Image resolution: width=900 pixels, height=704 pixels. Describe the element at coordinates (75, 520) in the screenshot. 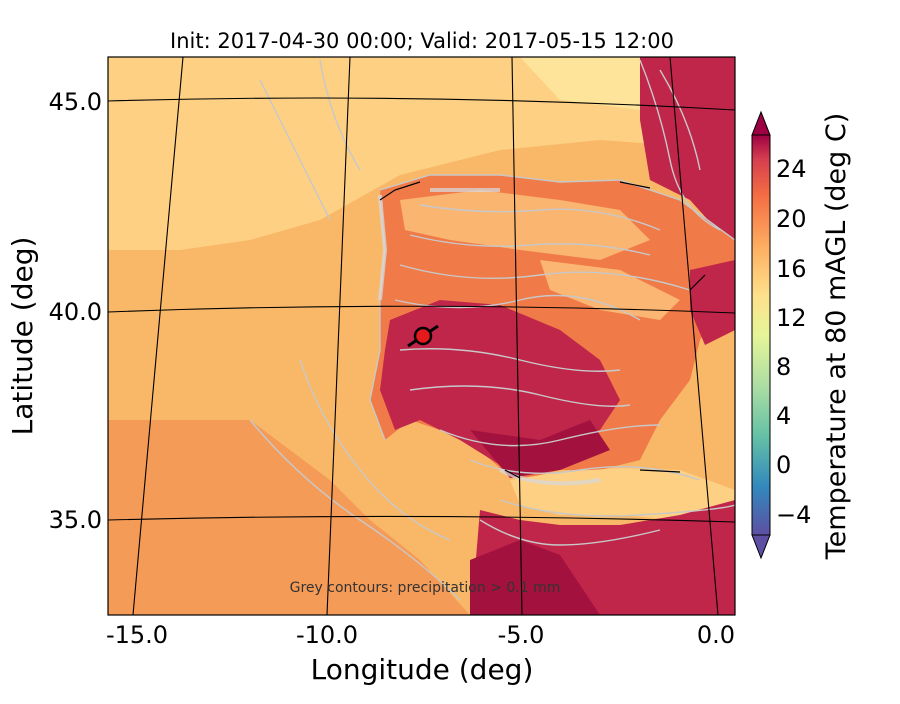

I see `y-tick-label-35: 35.0` at that location.